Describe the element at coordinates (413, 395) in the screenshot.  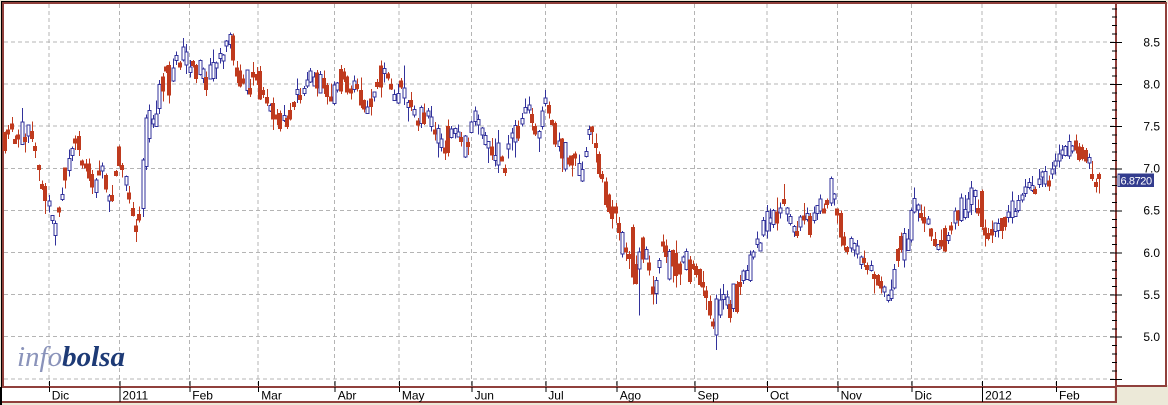
I see `svg-text: May` at that location.